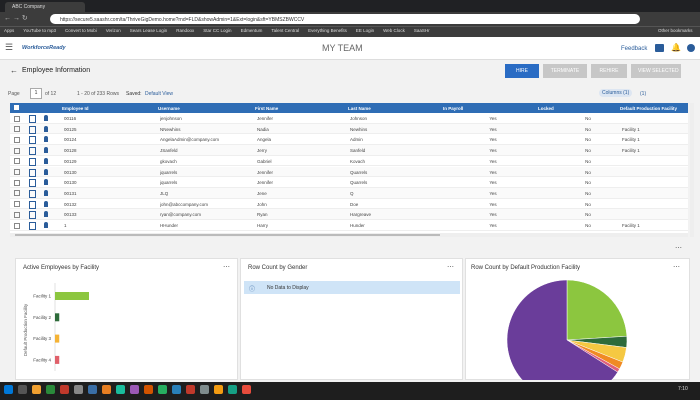  Describe the element at coordinates (251, 30) in the screenshot. I see `bookmark: Edmentum` at that location.